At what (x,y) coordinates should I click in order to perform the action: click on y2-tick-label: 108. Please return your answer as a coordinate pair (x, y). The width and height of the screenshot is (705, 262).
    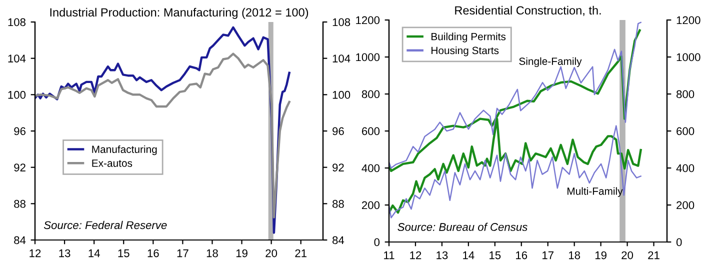
    Looking at the image, I should click on (341, 22).